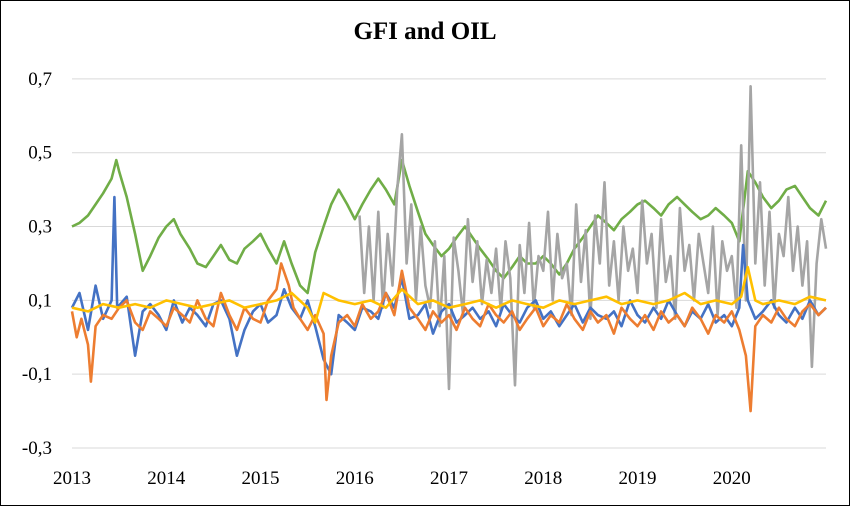  Describe the element at coordinates (37, 264) in the screenshot. I see `y-axis-ticks: -0,3 -0,1 0,1 0,3 0,5 0,7` at that location.